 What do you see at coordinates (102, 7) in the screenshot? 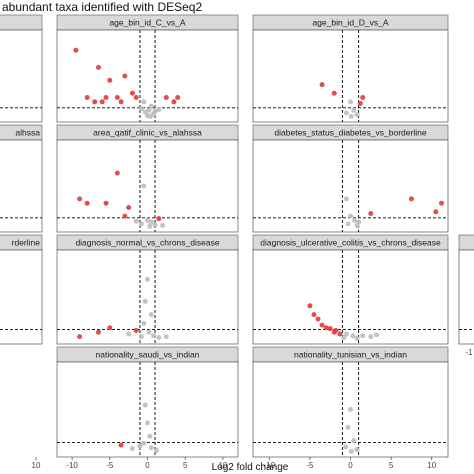
I see `chart-title: abundant taxa identified with DESeq2` at bounding box center [102, 7].